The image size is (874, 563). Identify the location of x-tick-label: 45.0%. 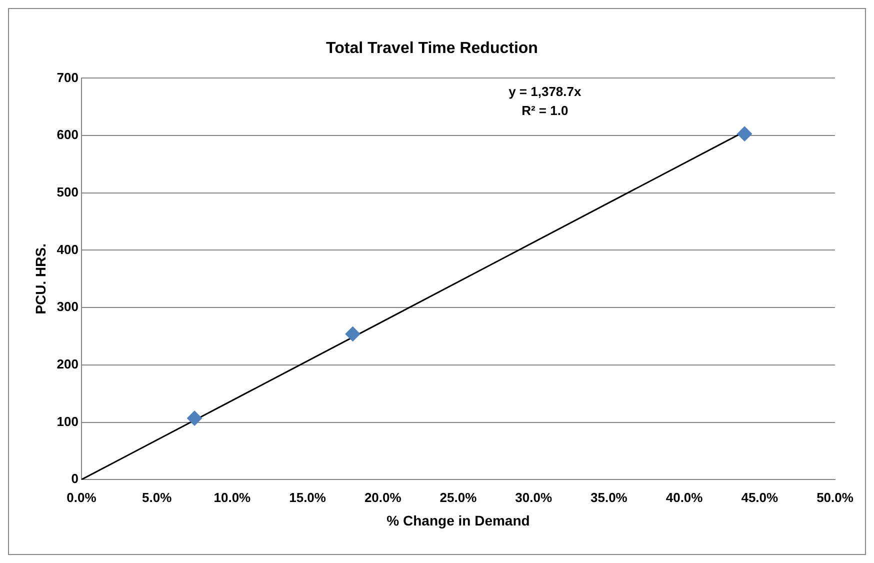
(760, 497).